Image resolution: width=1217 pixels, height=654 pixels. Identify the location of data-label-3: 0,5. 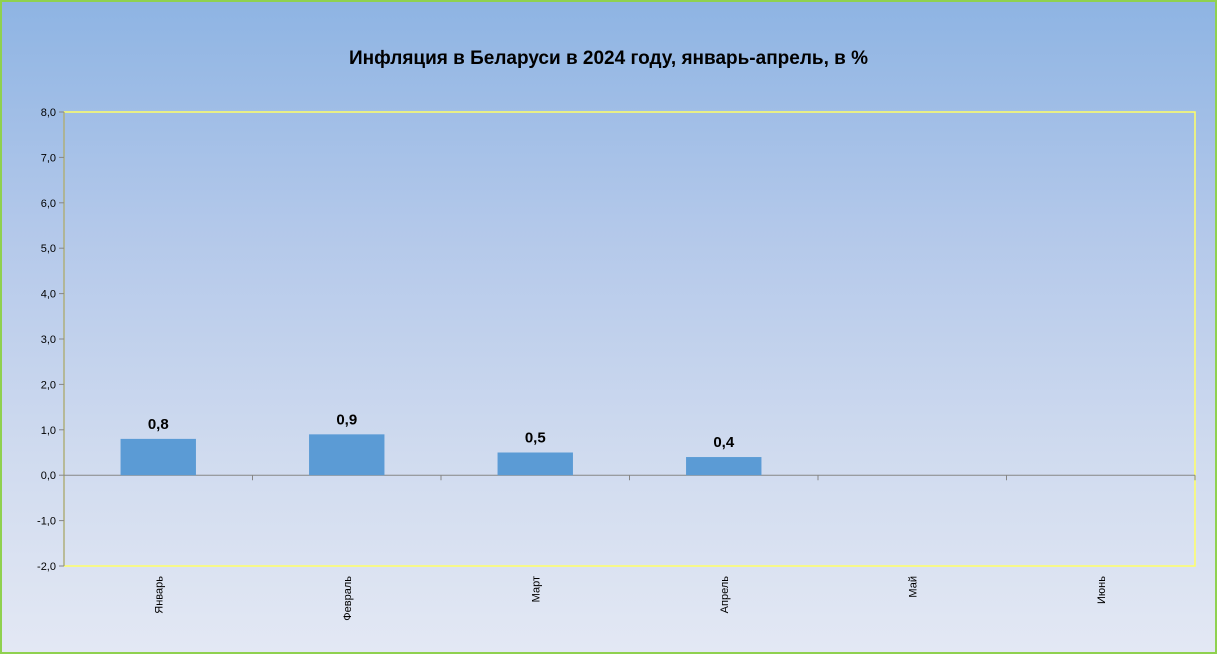
(535, 438).